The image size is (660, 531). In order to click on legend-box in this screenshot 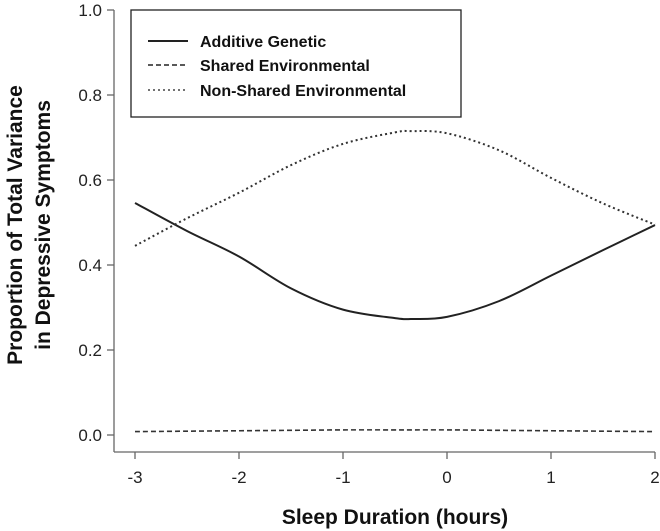, I will do `click(296, 63)`.